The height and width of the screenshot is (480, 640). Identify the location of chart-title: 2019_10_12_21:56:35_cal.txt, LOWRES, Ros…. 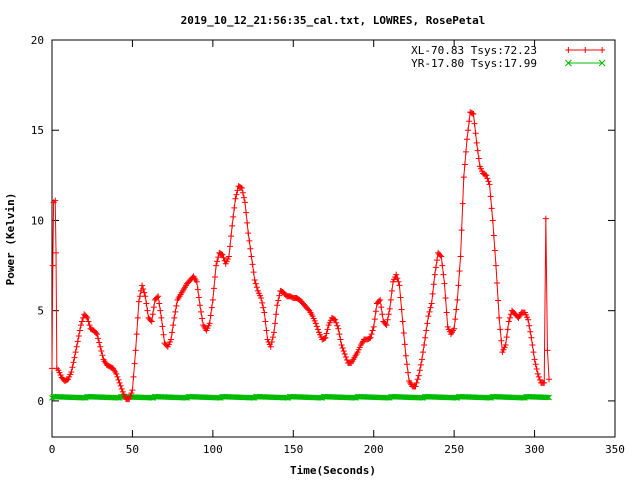
(333, 20).